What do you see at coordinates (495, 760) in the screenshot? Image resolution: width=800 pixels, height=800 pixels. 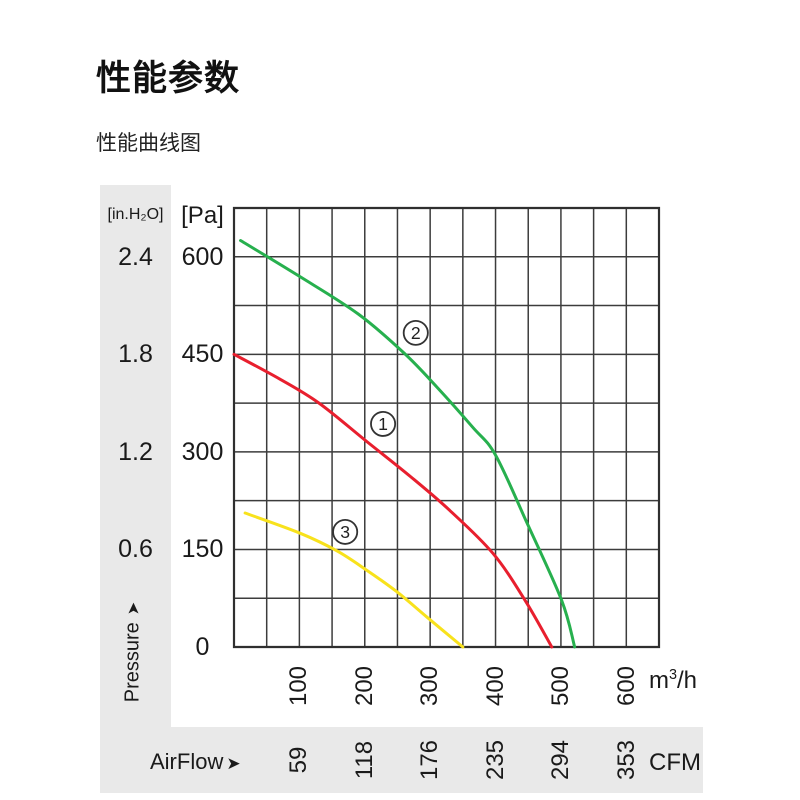 I see `cfm-tick-label: 235` at bounding box center [495, 760].